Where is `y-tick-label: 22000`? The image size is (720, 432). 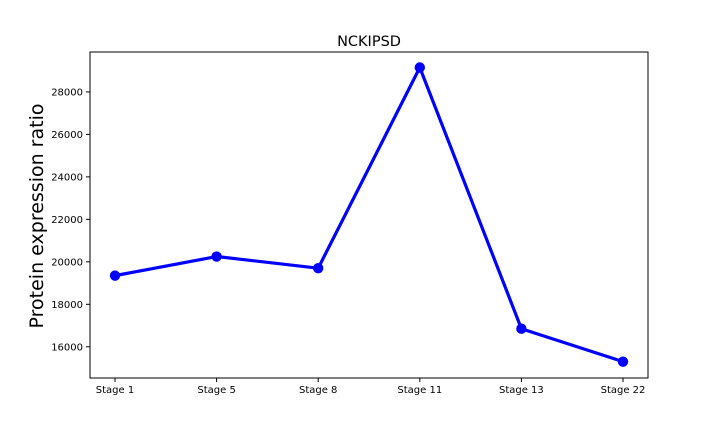
y-tick-label: 22000 is located at coordinates (67, 220).